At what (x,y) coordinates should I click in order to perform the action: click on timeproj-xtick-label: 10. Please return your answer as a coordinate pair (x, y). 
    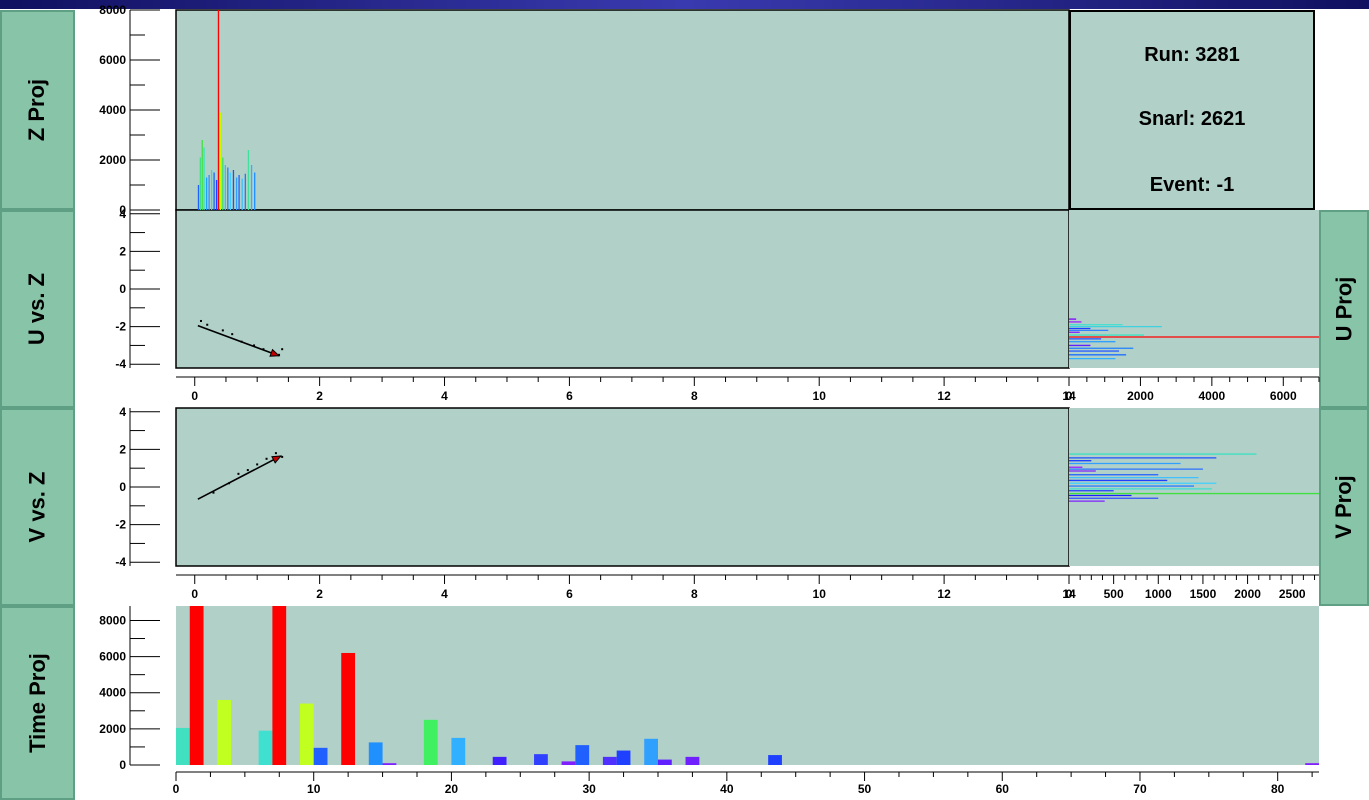
    Looking at the image, I should click on (314, 789).